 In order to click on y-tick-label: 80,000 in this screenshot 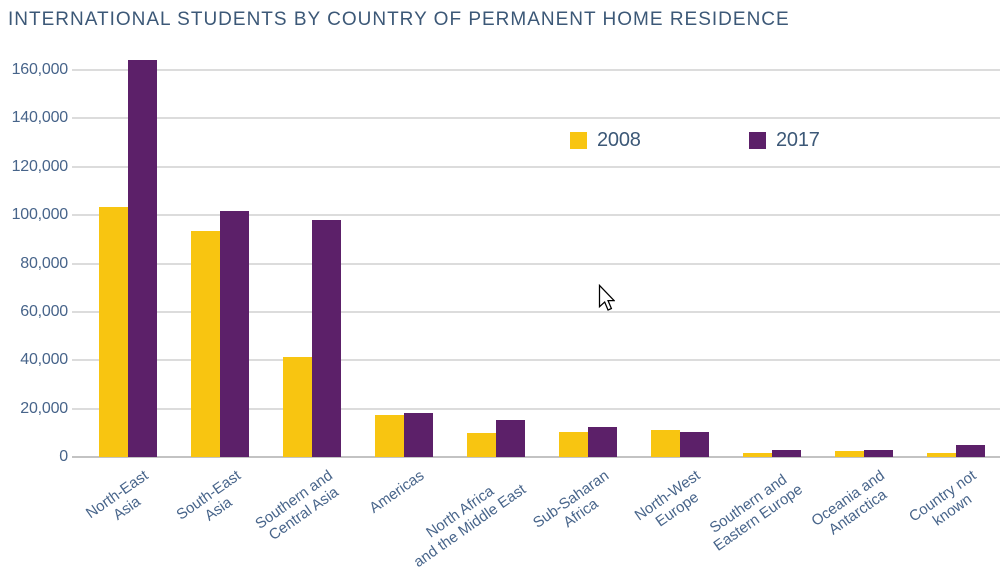, I will do `click(44, 263)`.